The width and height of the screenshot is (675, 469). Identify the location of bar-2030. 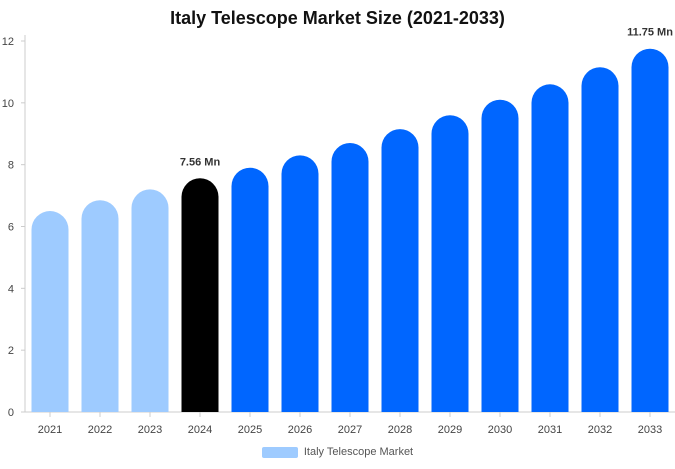
(500, 256).